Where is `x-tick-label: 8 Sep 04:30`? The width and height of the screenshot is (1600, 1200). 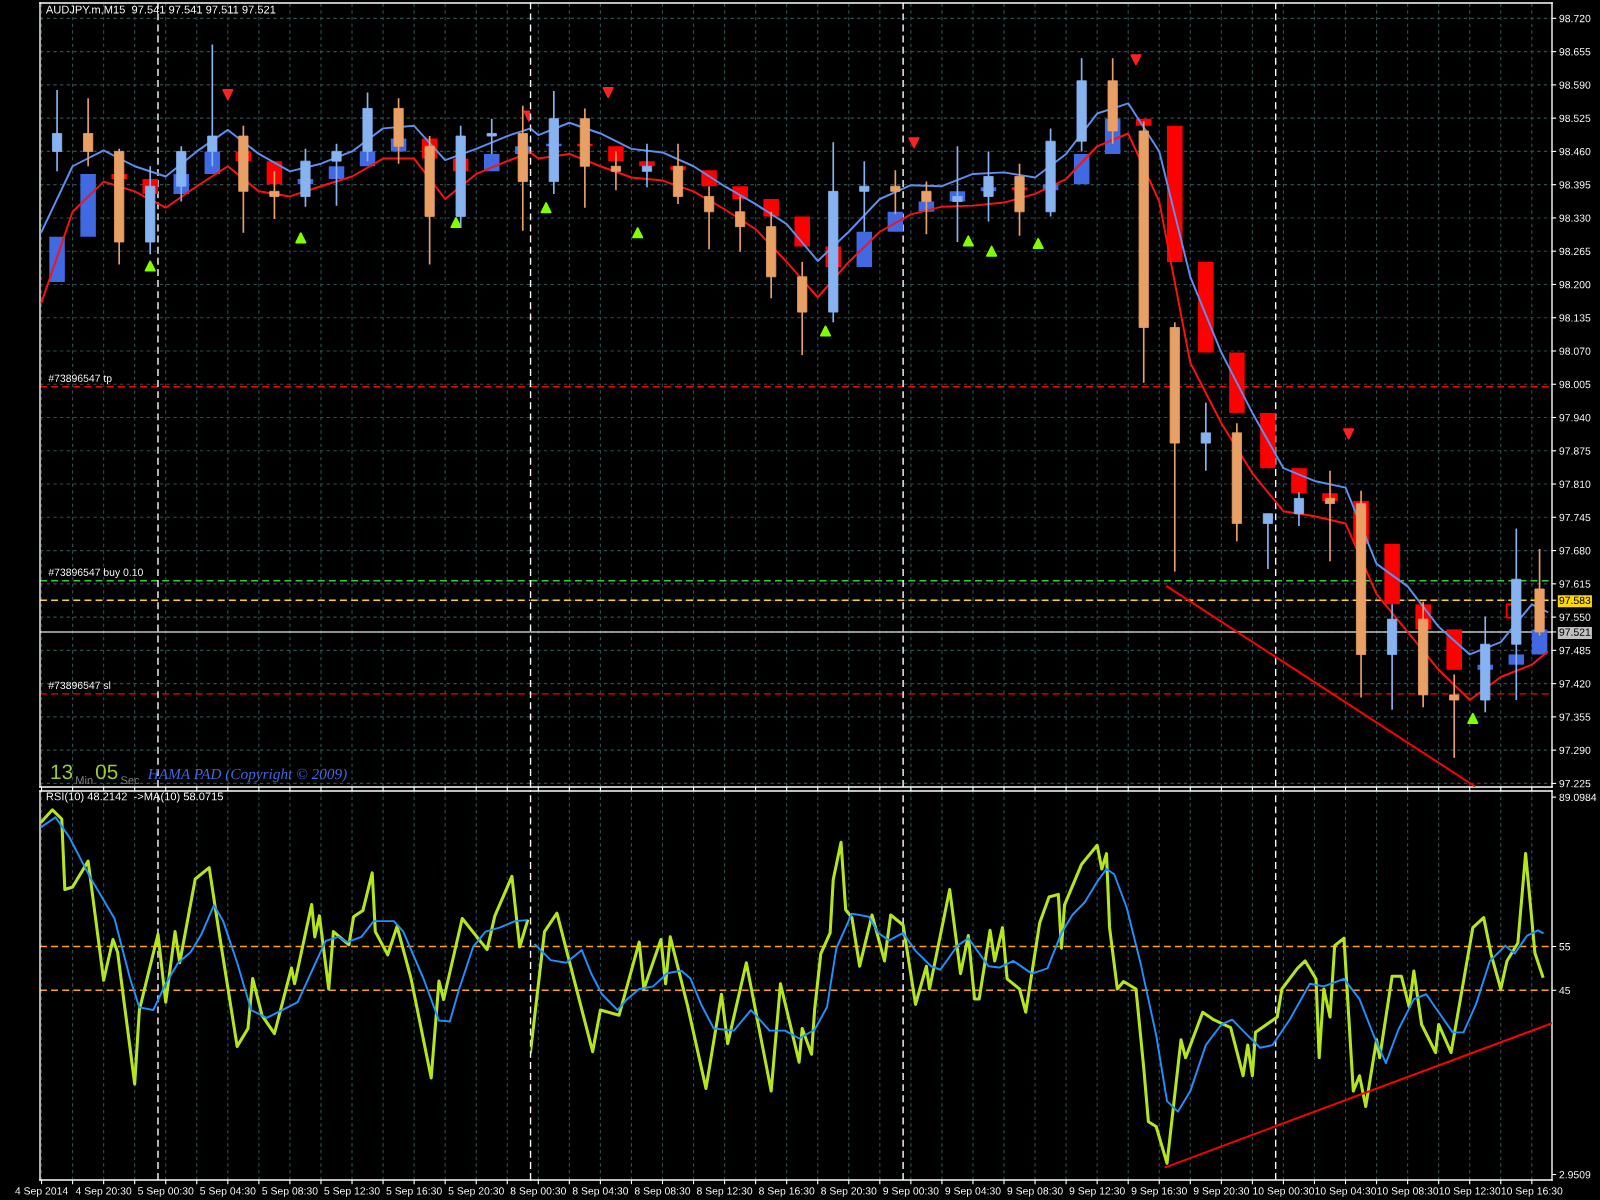
x-tick-label: 8 Sep 04:30 is located at coordinates (600, 1192).